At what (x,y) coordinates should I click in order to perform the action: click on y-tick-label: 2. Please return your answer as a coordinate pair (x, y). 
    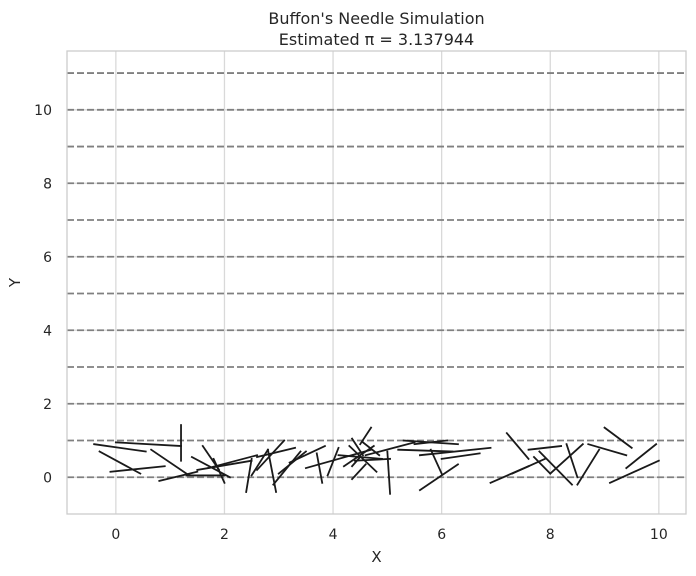
    Looking at the image, I should click on (47, 405).